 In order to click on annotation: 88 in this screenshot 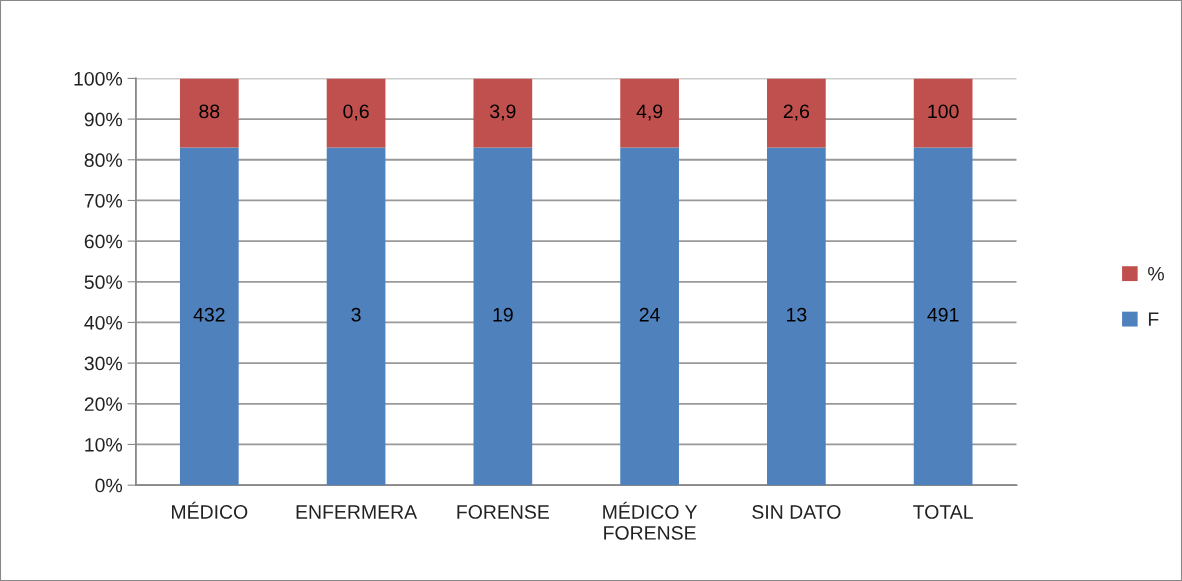, I will do `click(209, 111)`.